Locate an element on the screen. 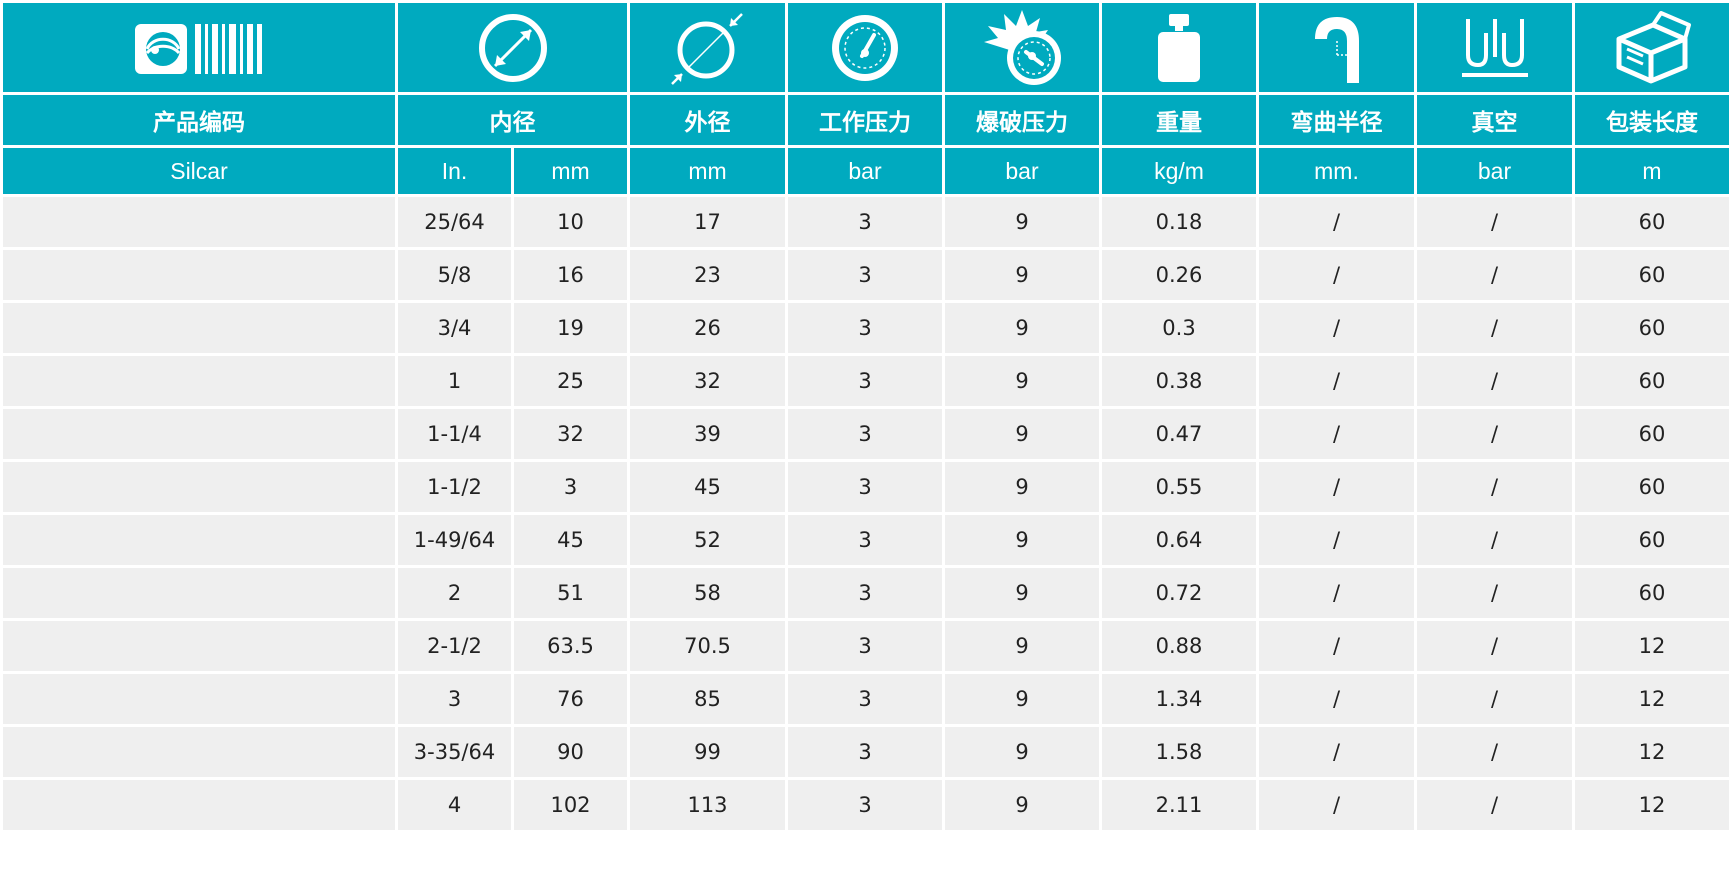 The width and height of the screenshot is (1729, 881). working-pressure-gauge-icon is located at coordinates (865, 47).